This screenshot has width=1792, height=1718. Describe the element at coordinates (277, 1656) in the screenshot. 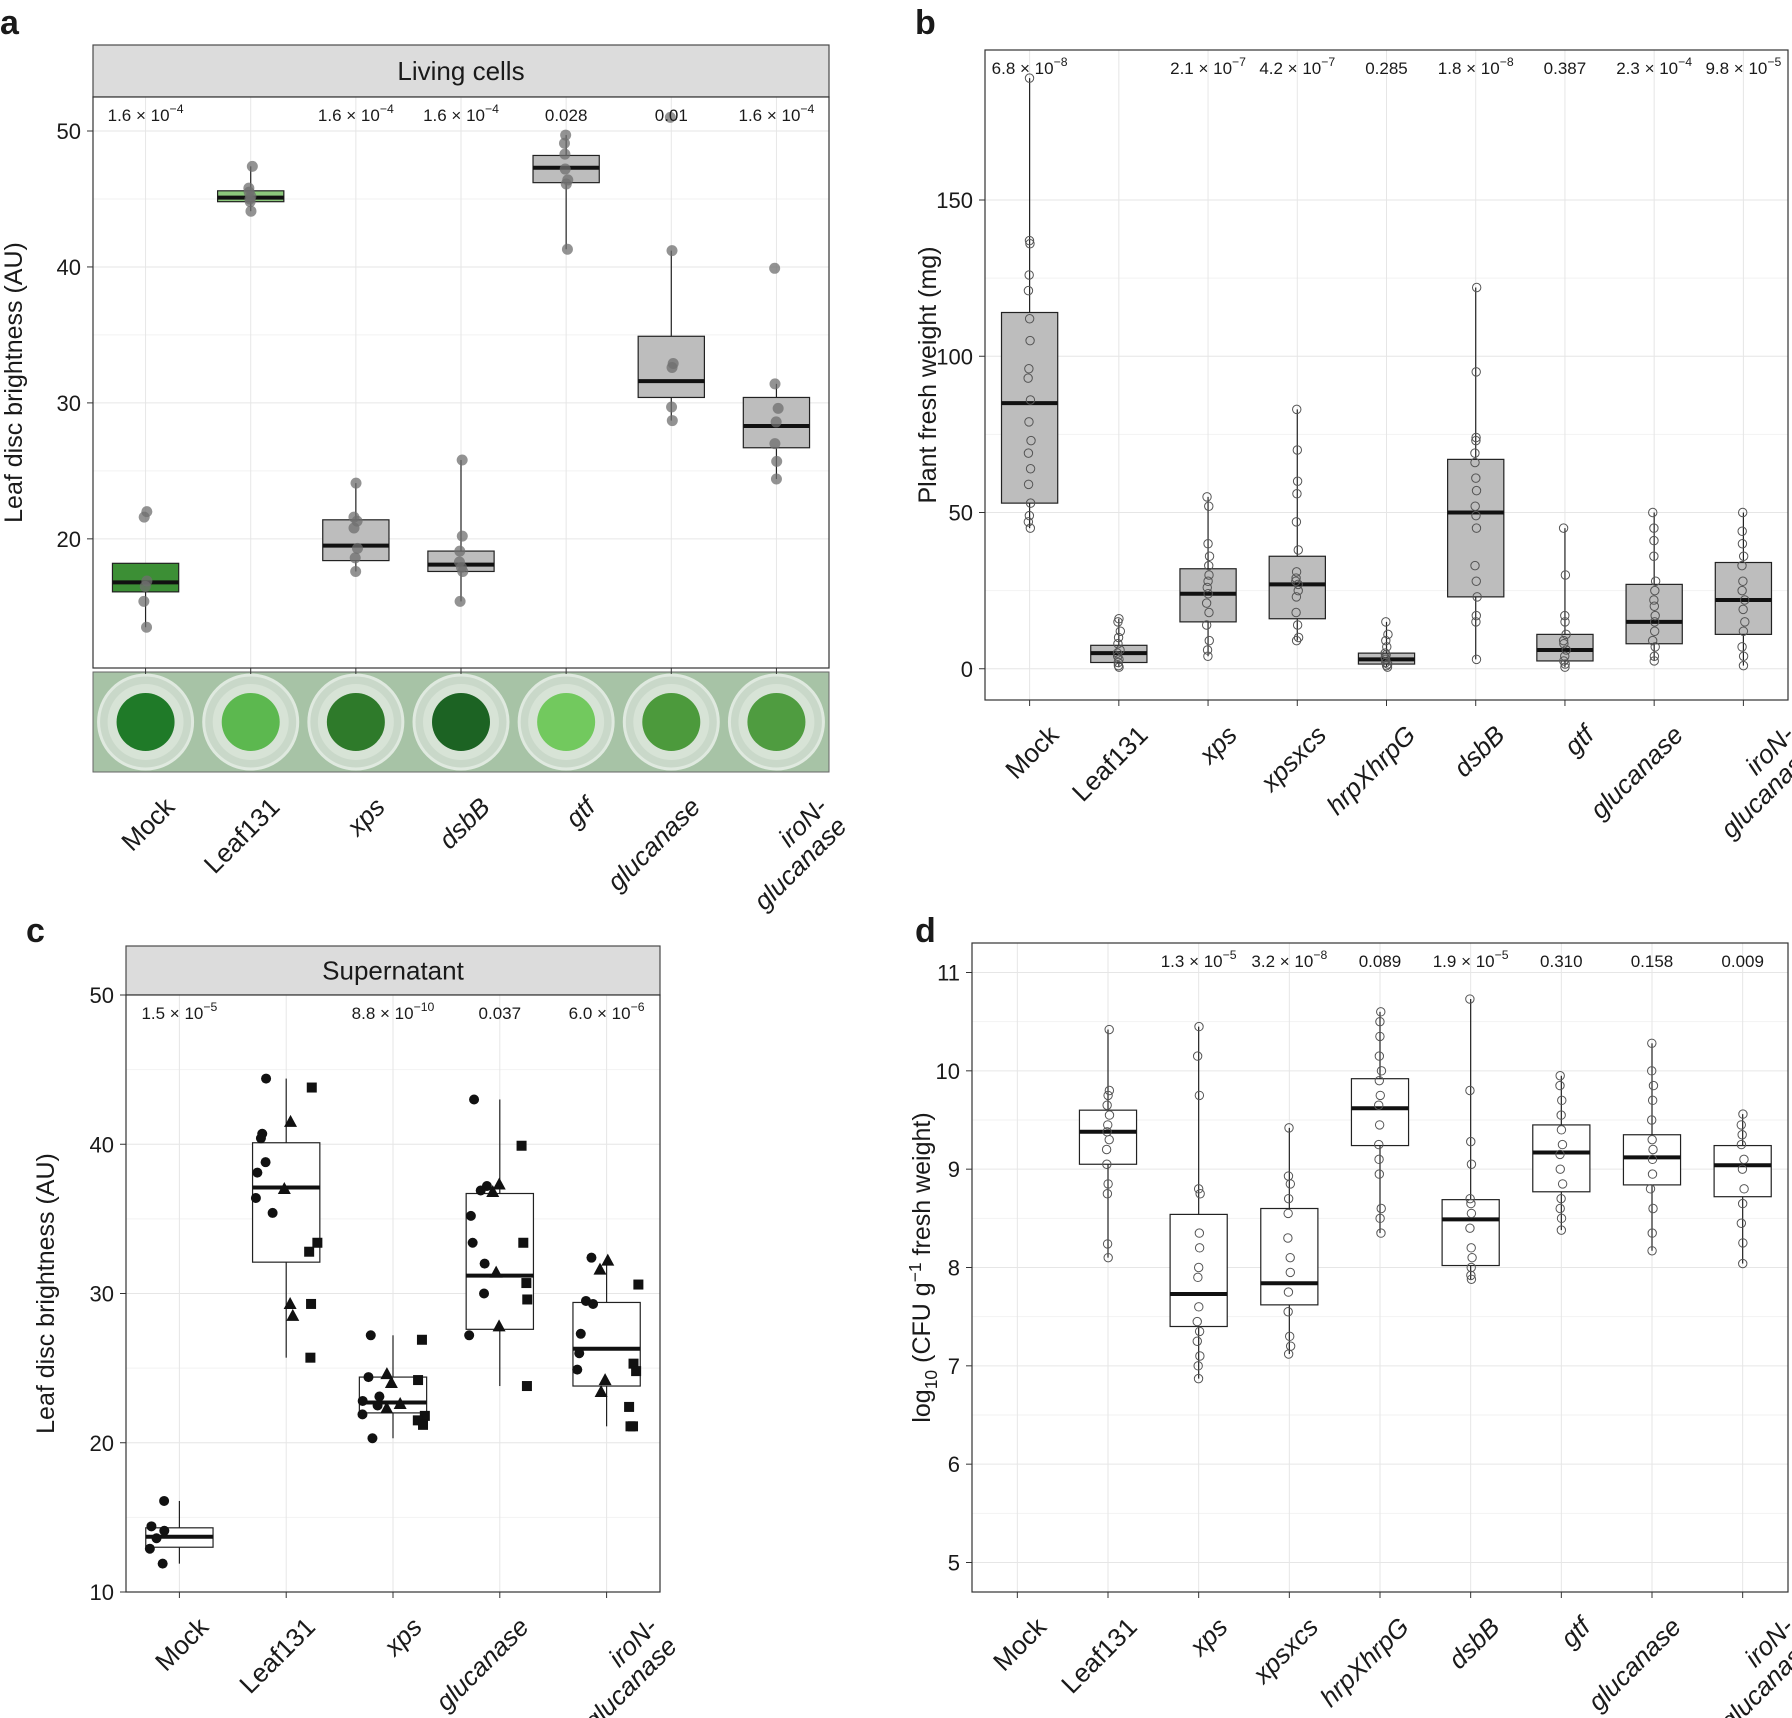

I see `x-tick-label: Leaf131` at that location.